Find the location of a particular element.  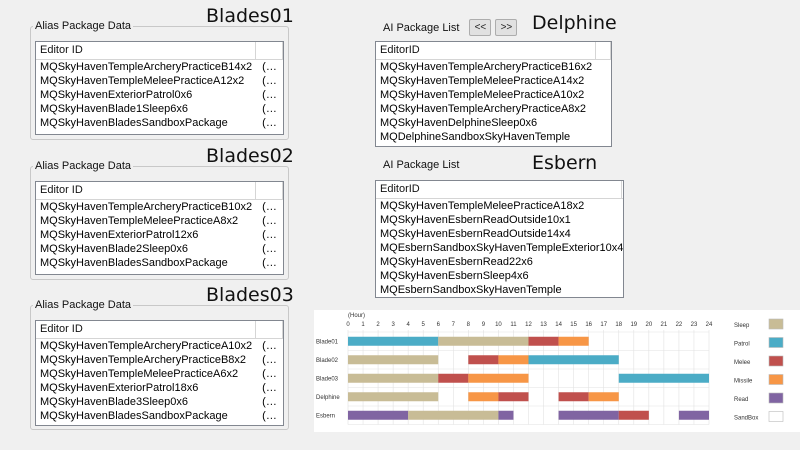

list-header: EditorID is located at coordinates (499, 190).